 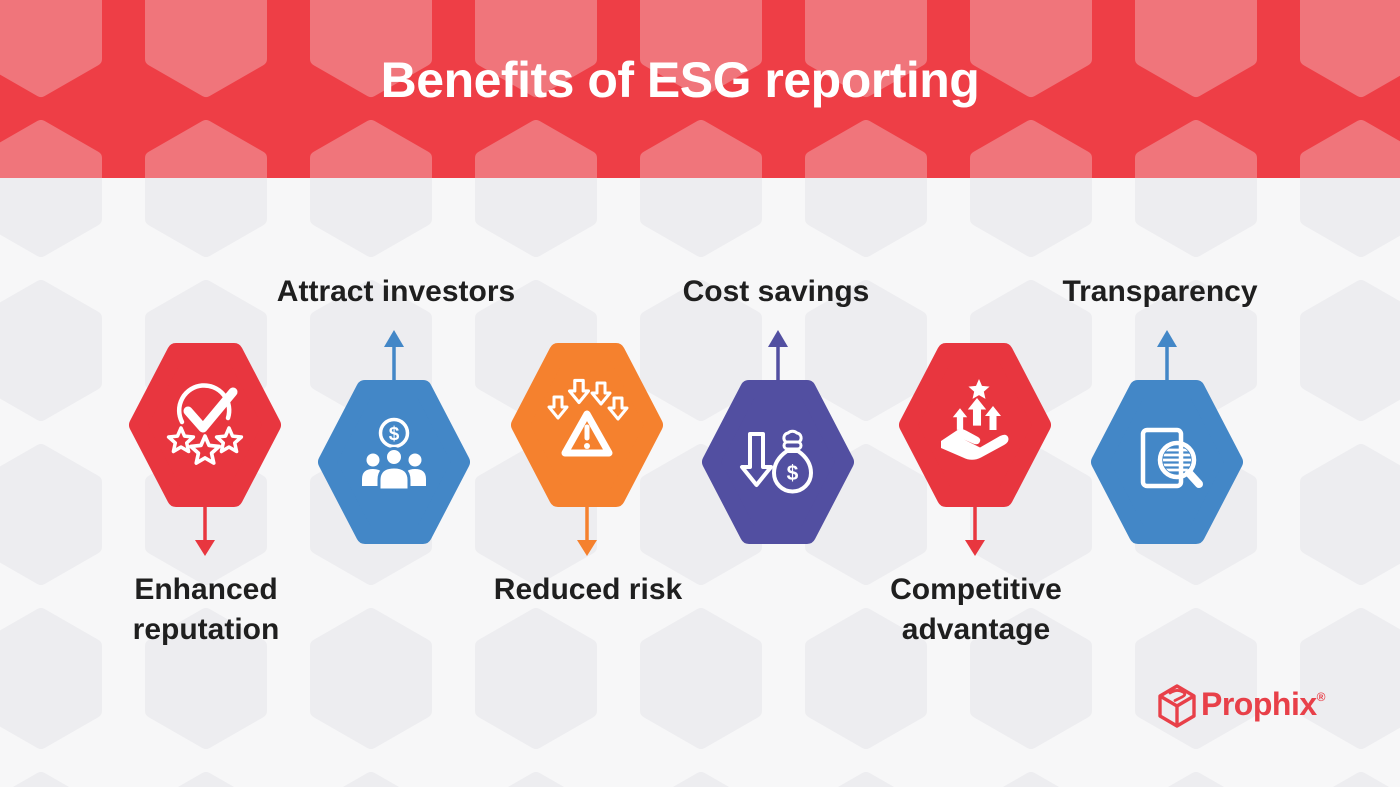 I want to click on dollar-people-icon: $, so click(x=394, y=454).